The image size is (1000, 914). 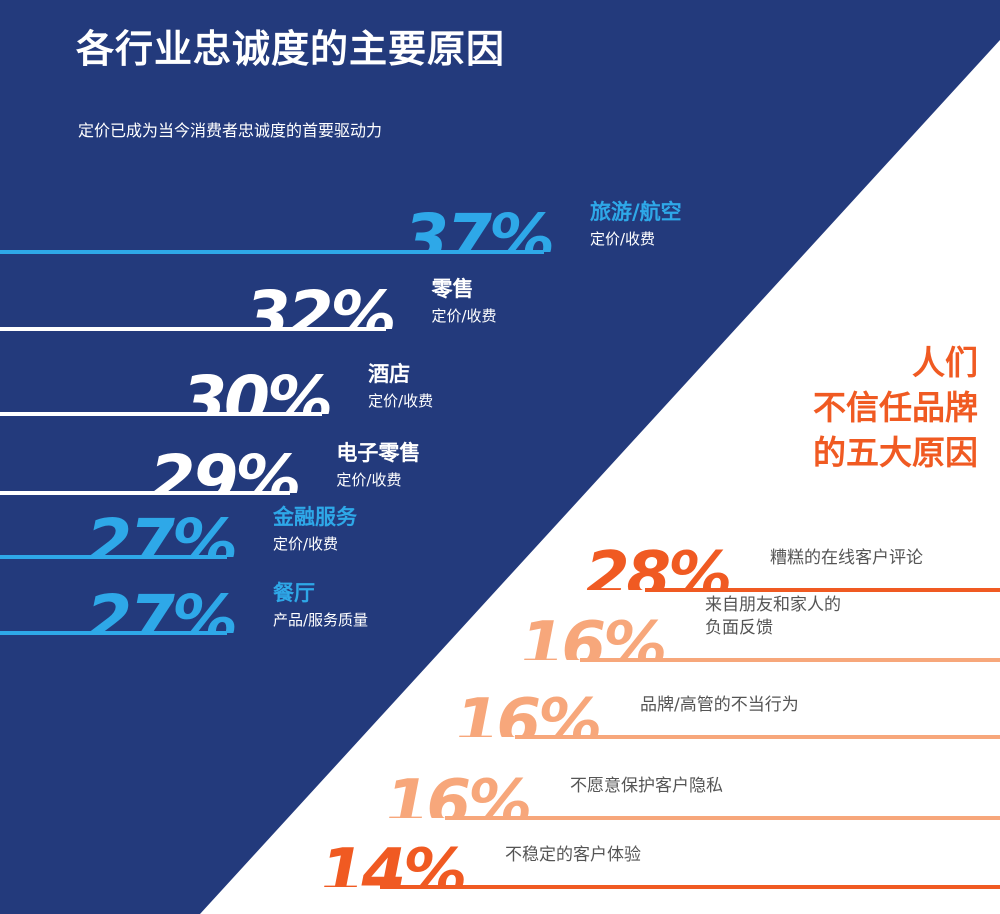 What do you see at coordinates (573, 855) in the screenshot?
I see `category-label: 不稳定的客户体验` at bounding box center [573, 855].